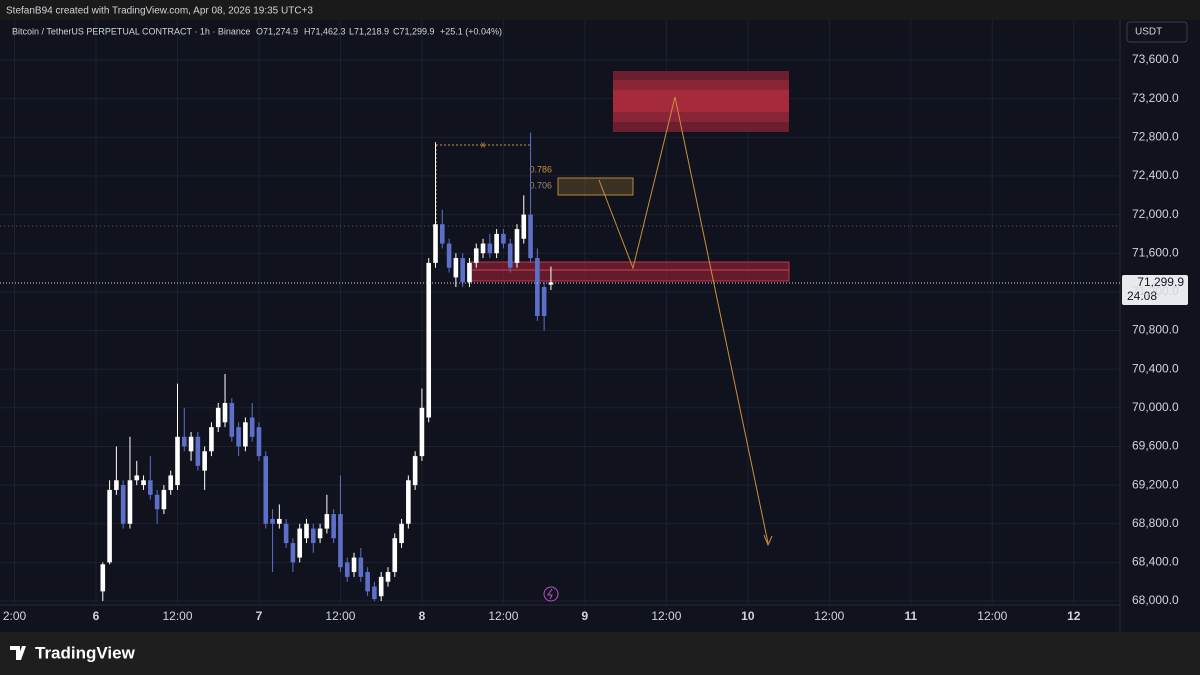  I want to click on fib-label: 0.786, so click(540, 169).